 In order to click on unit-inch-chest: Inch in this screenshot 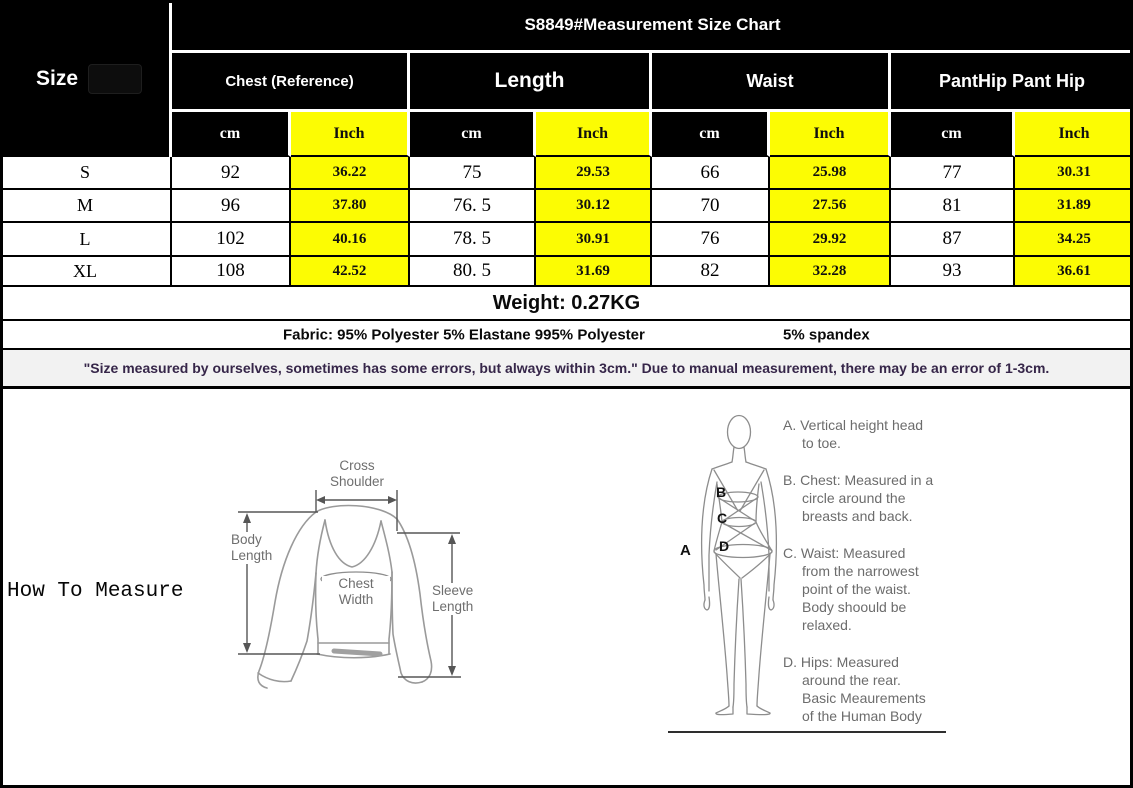, I will do `click(350, 134)`.